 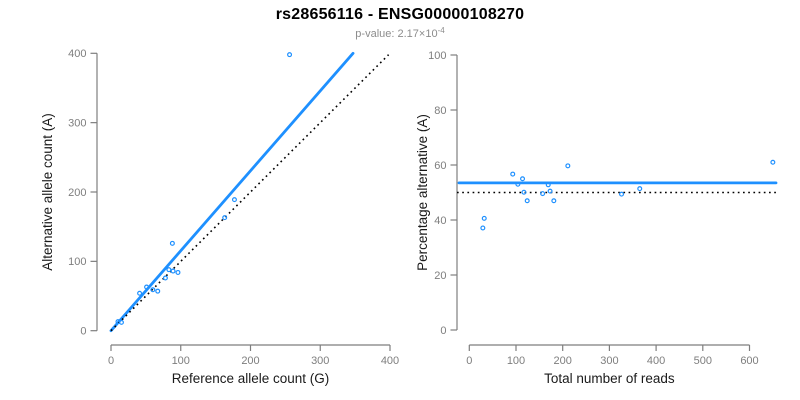 I want to click on y-axis-title: Alternative allele count (A), so click(x=47, y=192).